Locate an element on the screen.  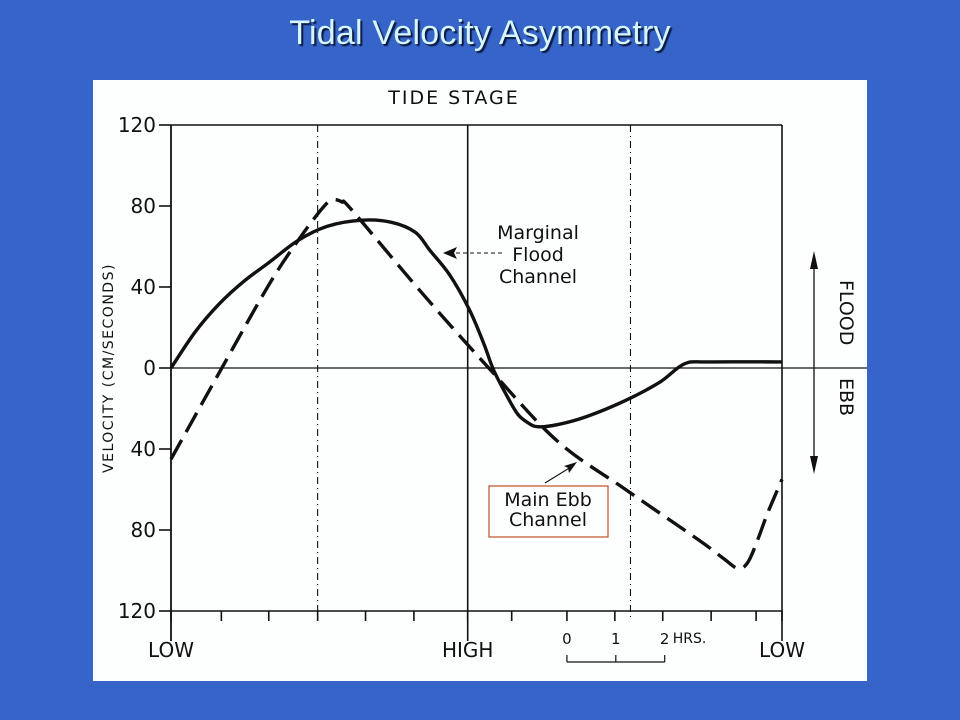
flood-direction-label: FLOOD is located at coordinates (846, 312).